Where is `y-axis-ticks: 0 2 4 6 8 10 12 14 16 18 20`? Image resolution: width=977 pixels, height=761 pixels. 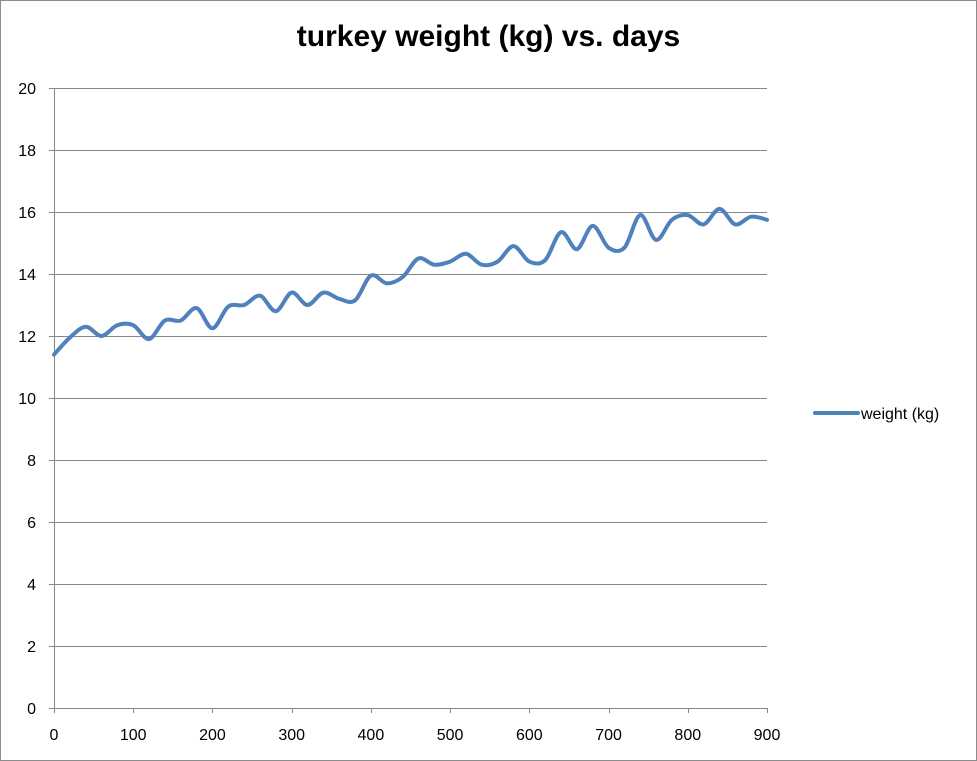
y-axis-ticks: 0 2 4 6 8 10 12 14 16 18 20 is located at coordinates (36, 399).